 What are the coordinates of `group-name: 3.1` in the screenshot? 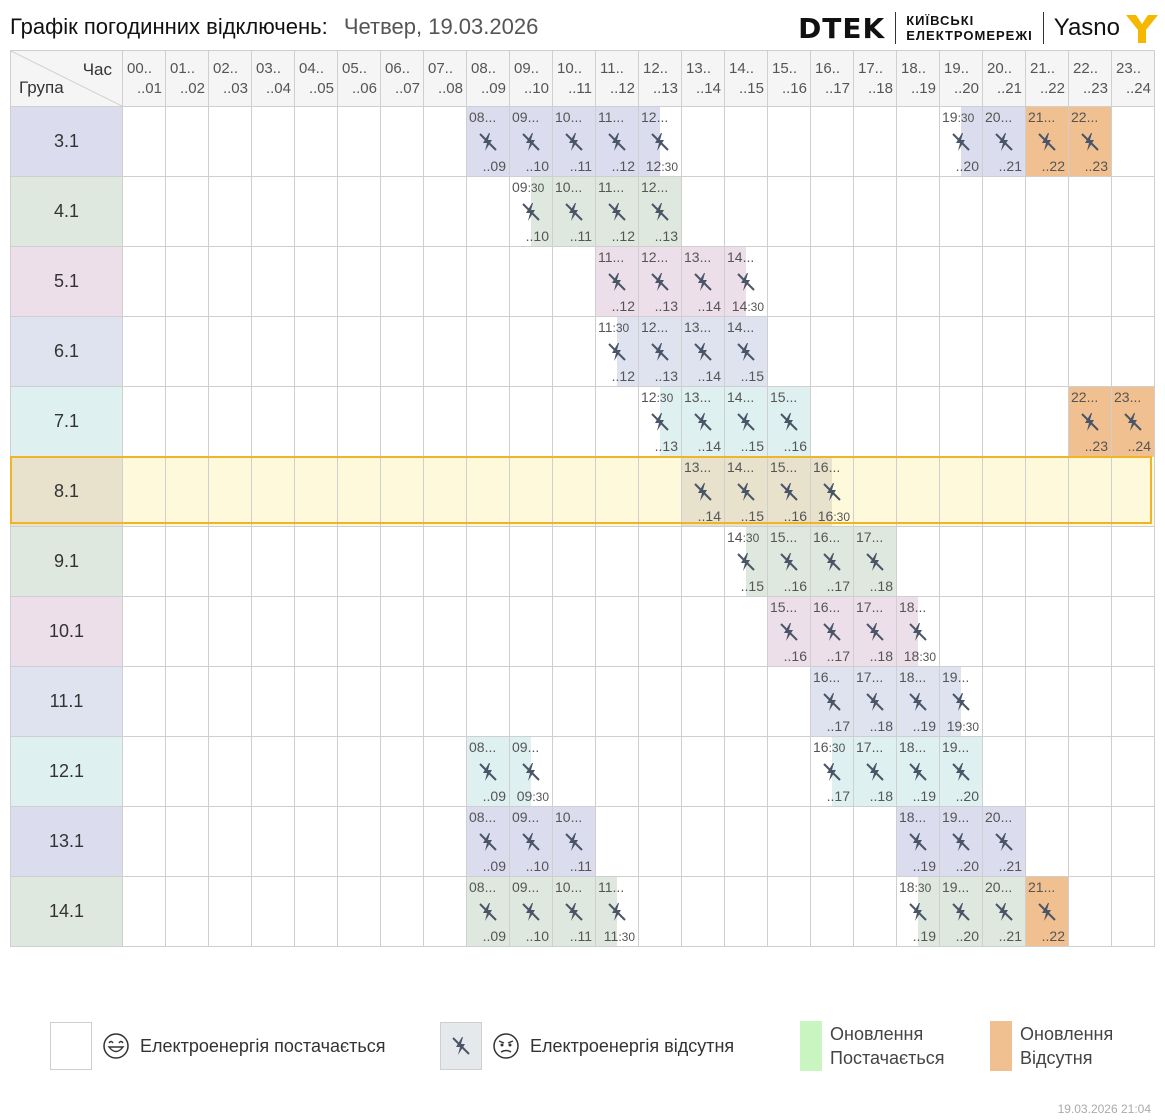 It's located at (66, 141).